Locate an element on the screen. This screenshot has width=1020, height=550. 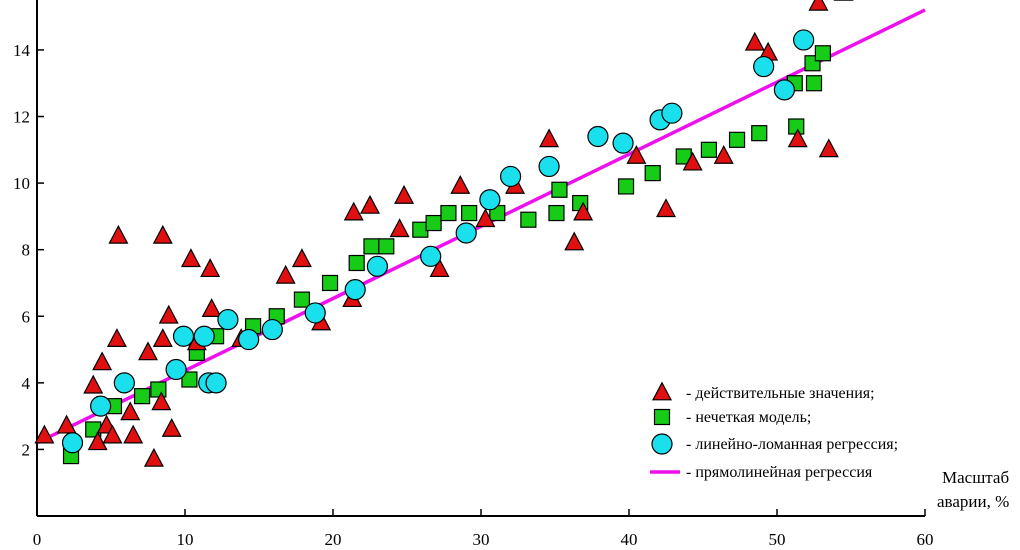
y-tick-label: 8 is located at coordinates (26, 250).